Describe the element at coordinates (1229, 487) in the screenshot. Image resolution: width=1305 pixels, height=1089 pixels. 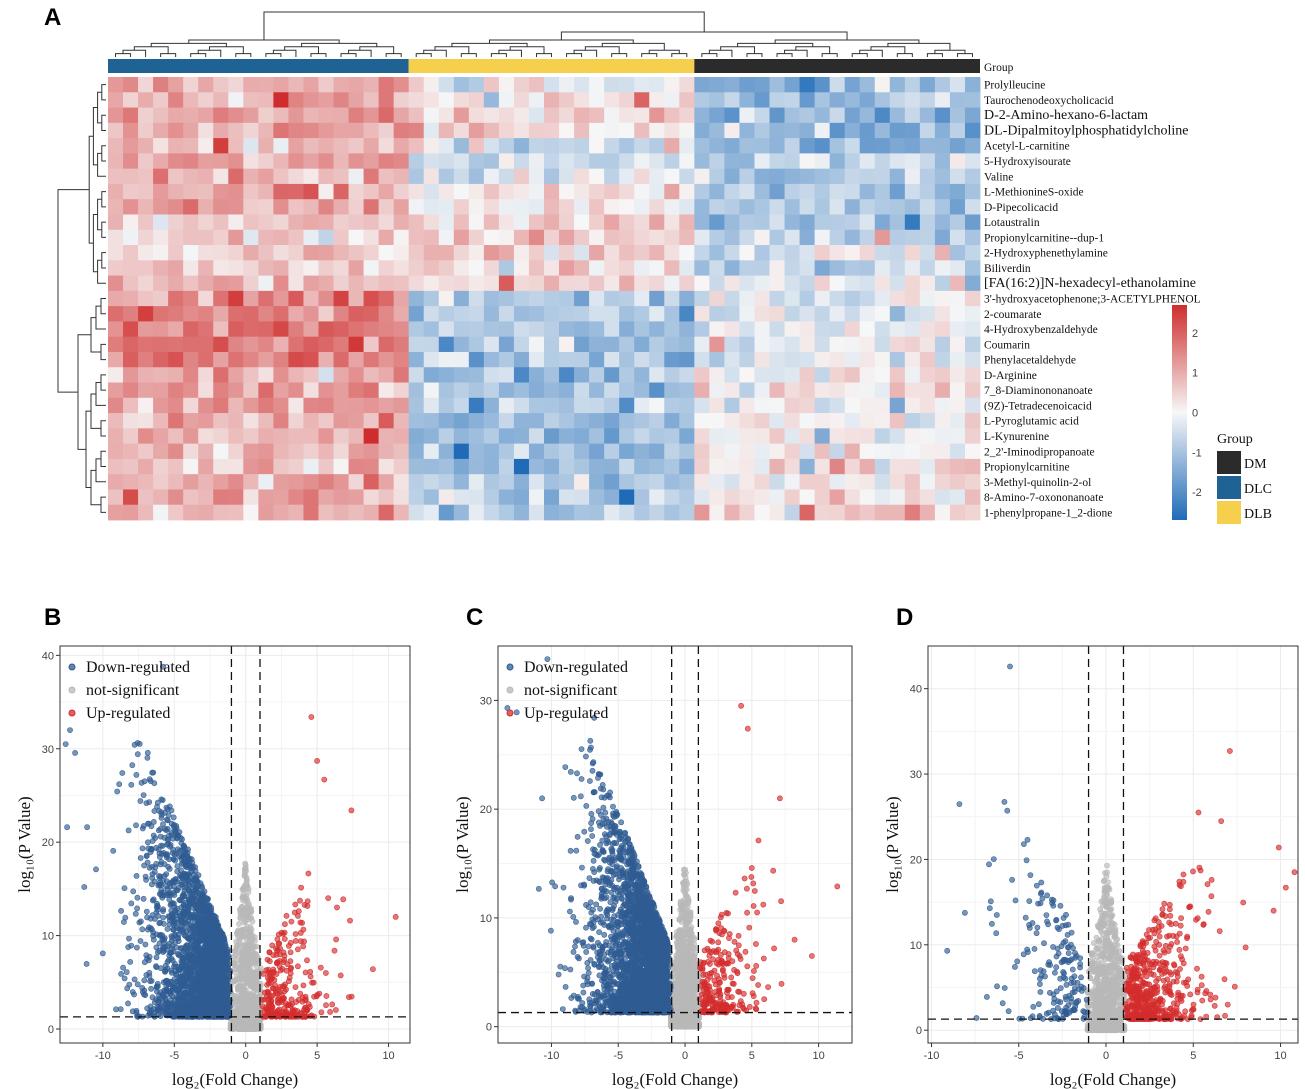
I see `group-legend-swatch-dlc` at that location.